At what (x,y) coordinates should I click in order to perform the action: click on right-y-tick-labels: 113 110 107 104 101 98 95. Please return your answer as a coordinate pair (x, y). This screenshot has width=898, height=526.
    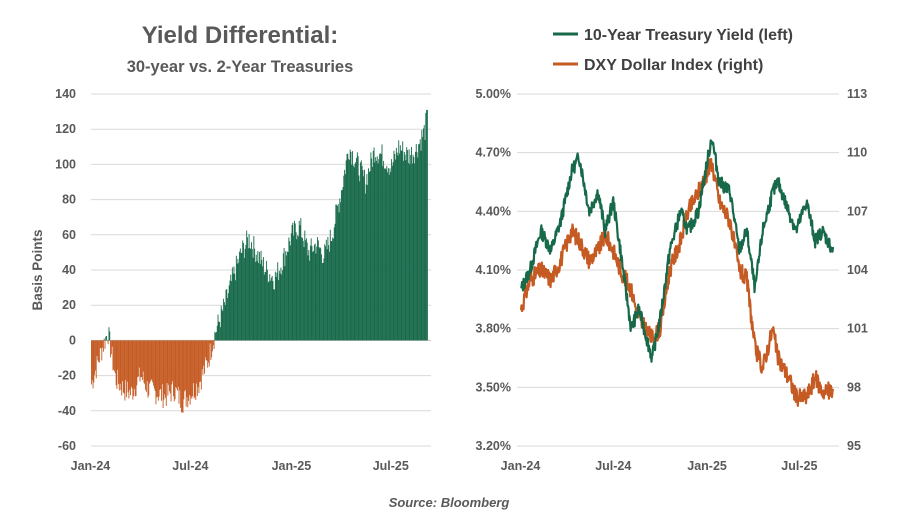
    Looking at the image, I should click on (857, 270).